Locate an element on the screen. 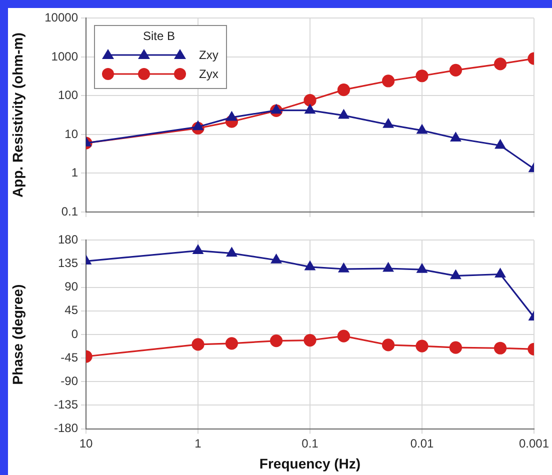 This screenshot has width=552, height=475. y-tick-label: 135 is located at coordinates (68, 263).